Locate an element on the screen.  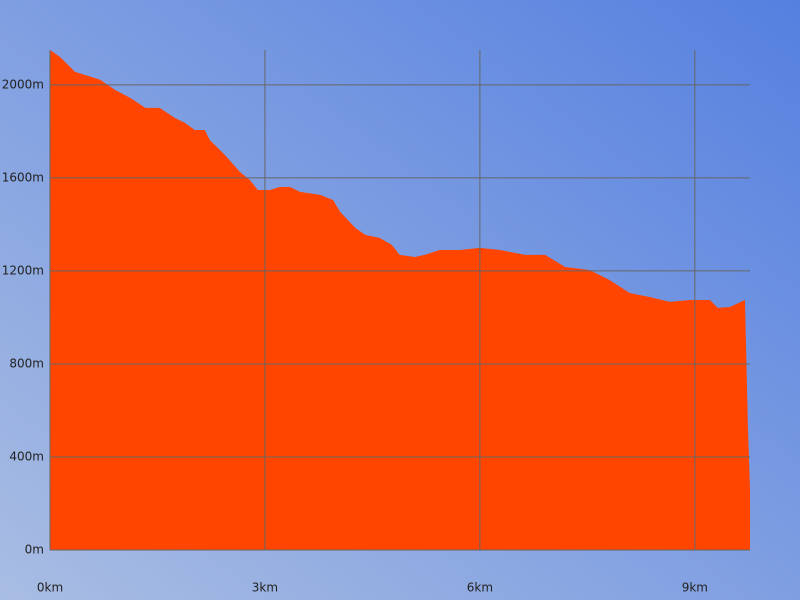
y-tick-label: 1200m is located at coordinates (23, 270).